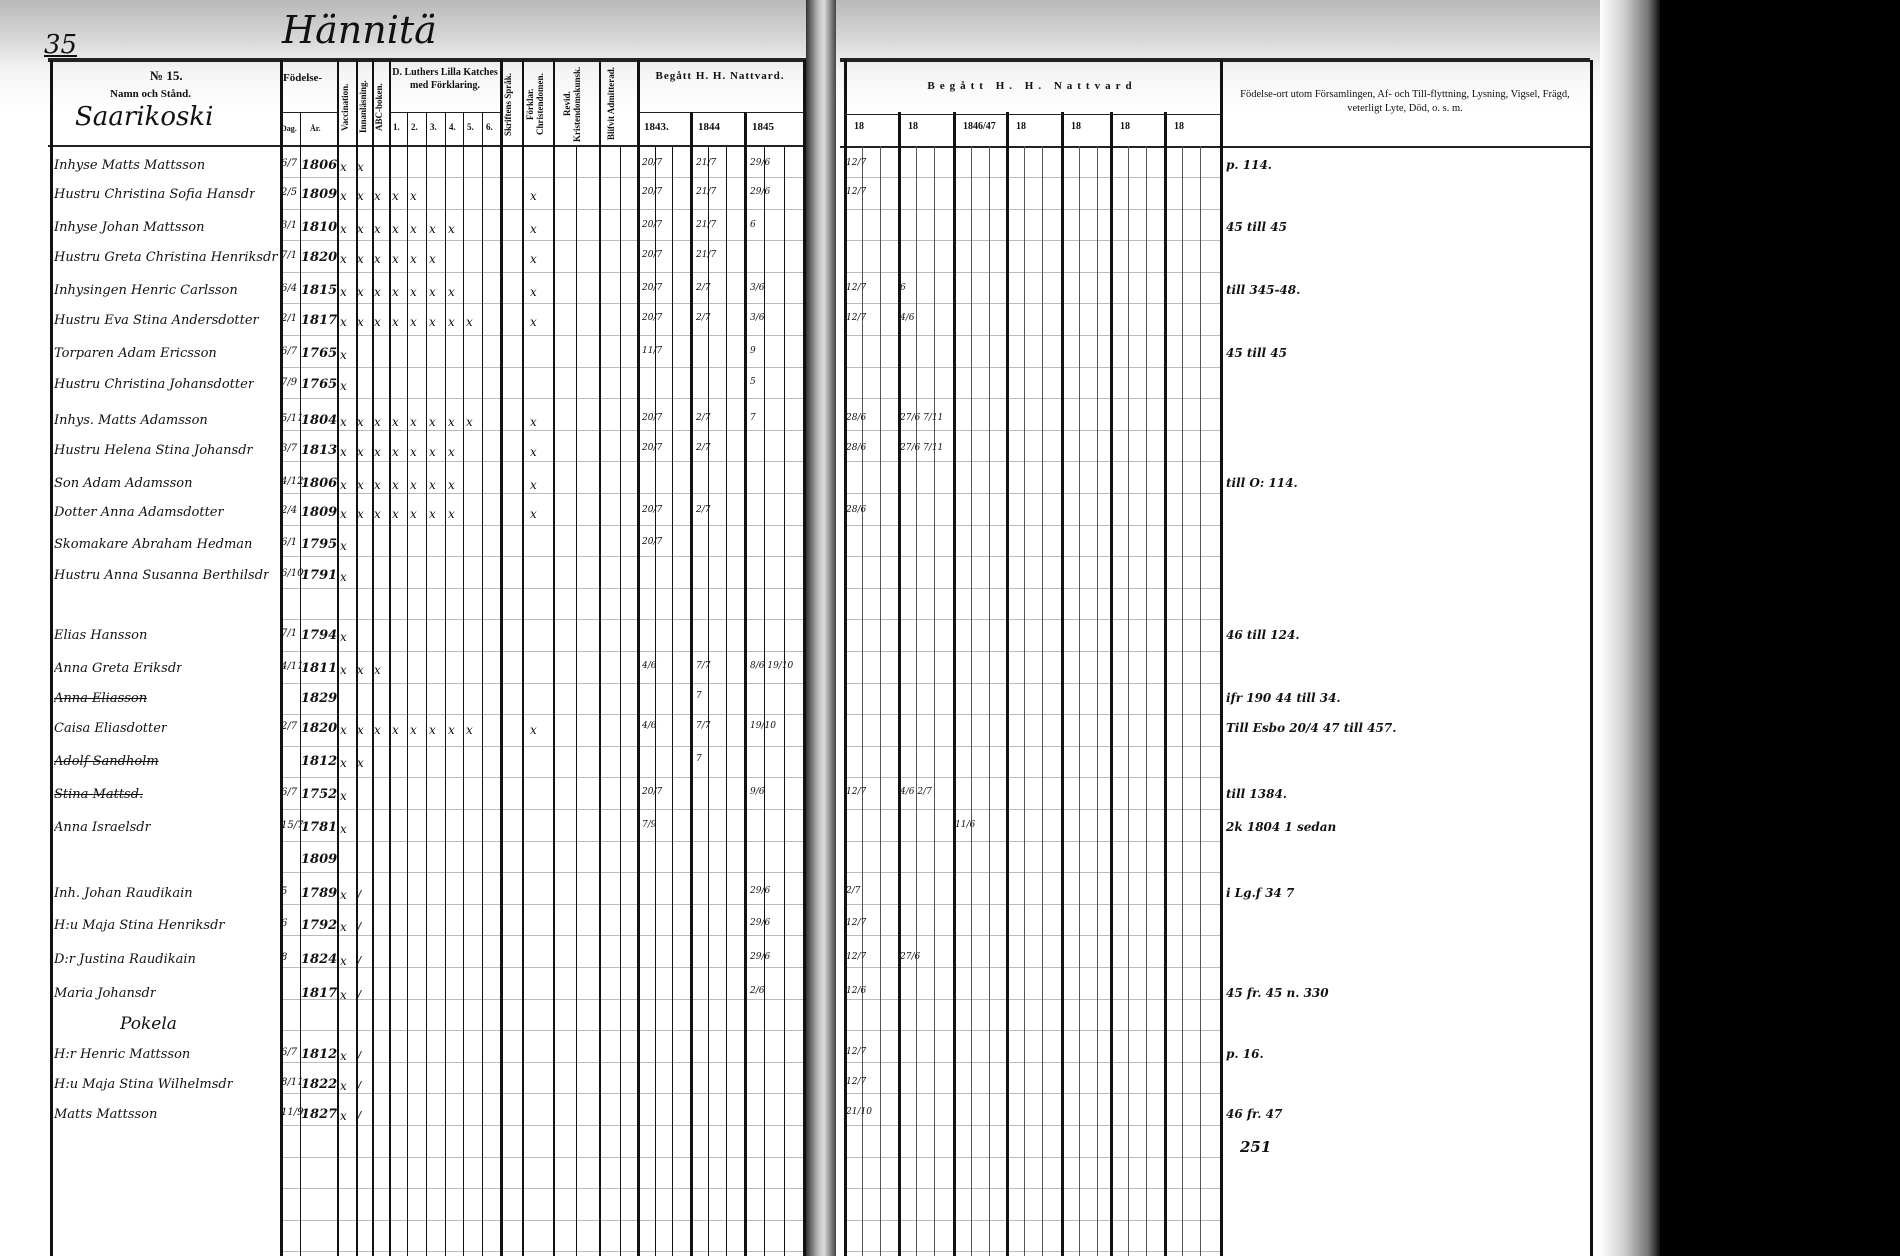  What do you see at coordinates (319, 320) in the screenshot?
I see `birth-year: 1817` at bounding box center [319, 320].